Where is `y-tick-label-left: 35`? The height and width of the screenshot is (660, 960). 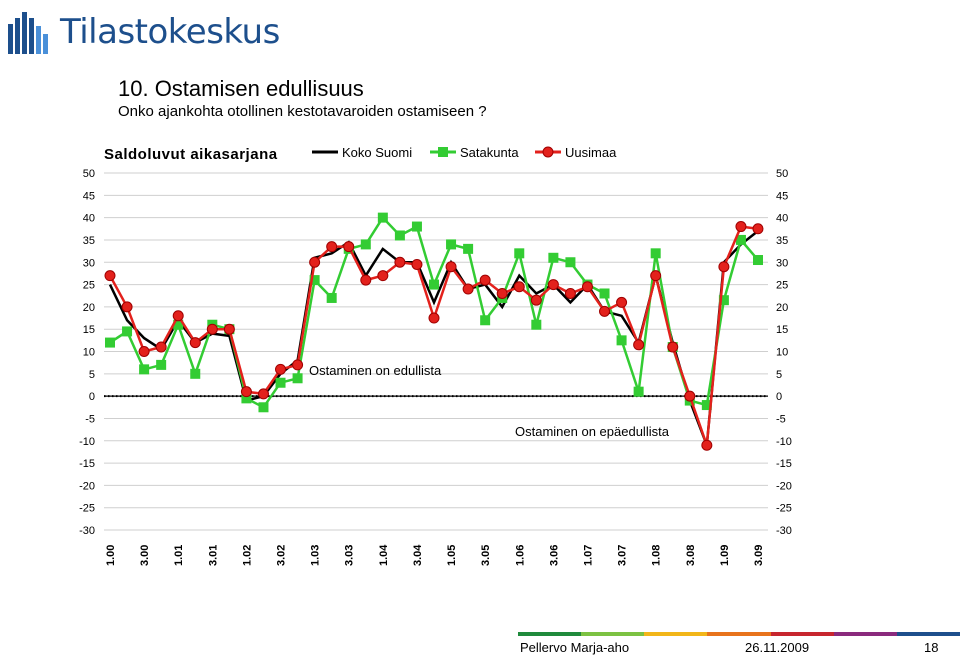
y-tick-label-left: 35 is located at coordinates (89, 241).